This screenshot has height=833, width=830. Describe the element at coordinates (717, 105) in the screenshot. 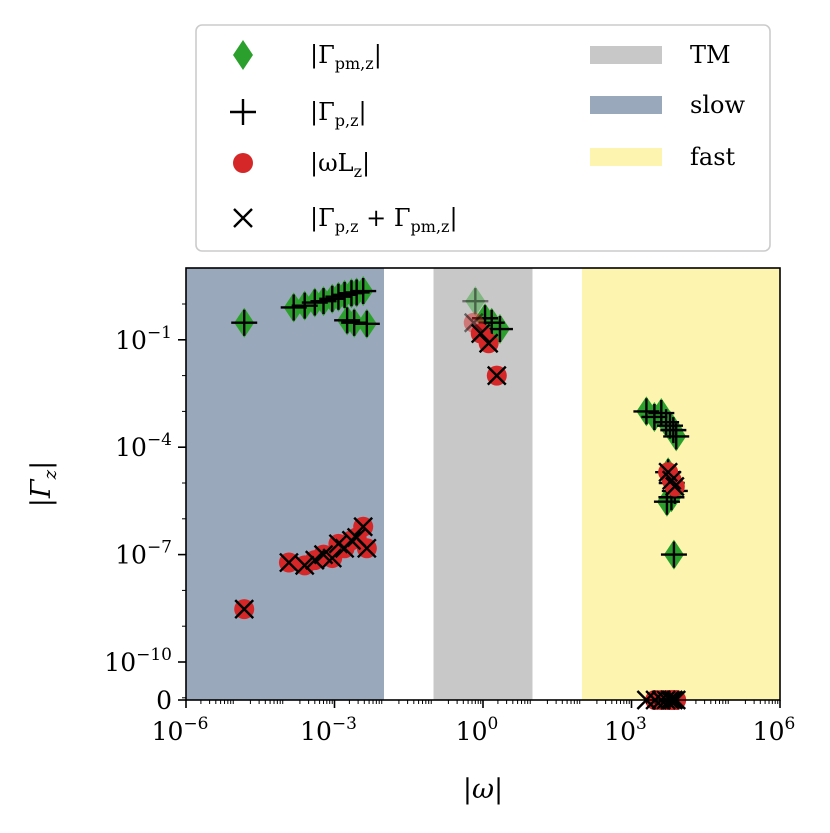

I see `legend-label-5: slow` at that location.